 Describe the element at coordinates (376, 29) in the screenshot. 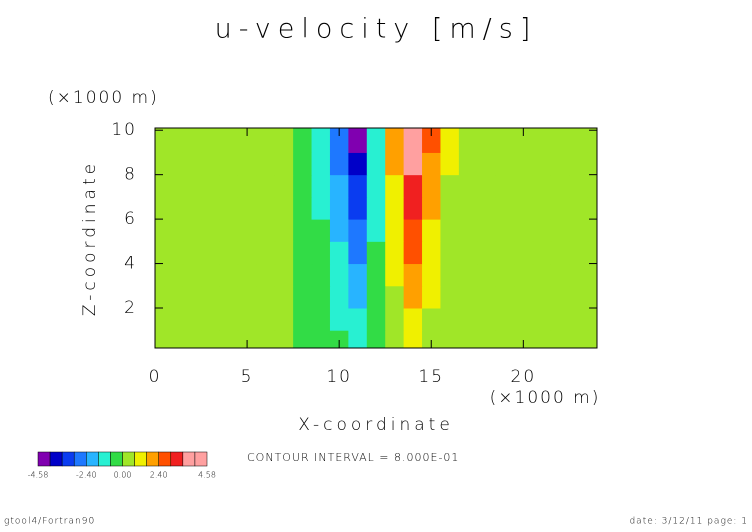

I see `chart-title: u-velocity [m/s]` at that location.